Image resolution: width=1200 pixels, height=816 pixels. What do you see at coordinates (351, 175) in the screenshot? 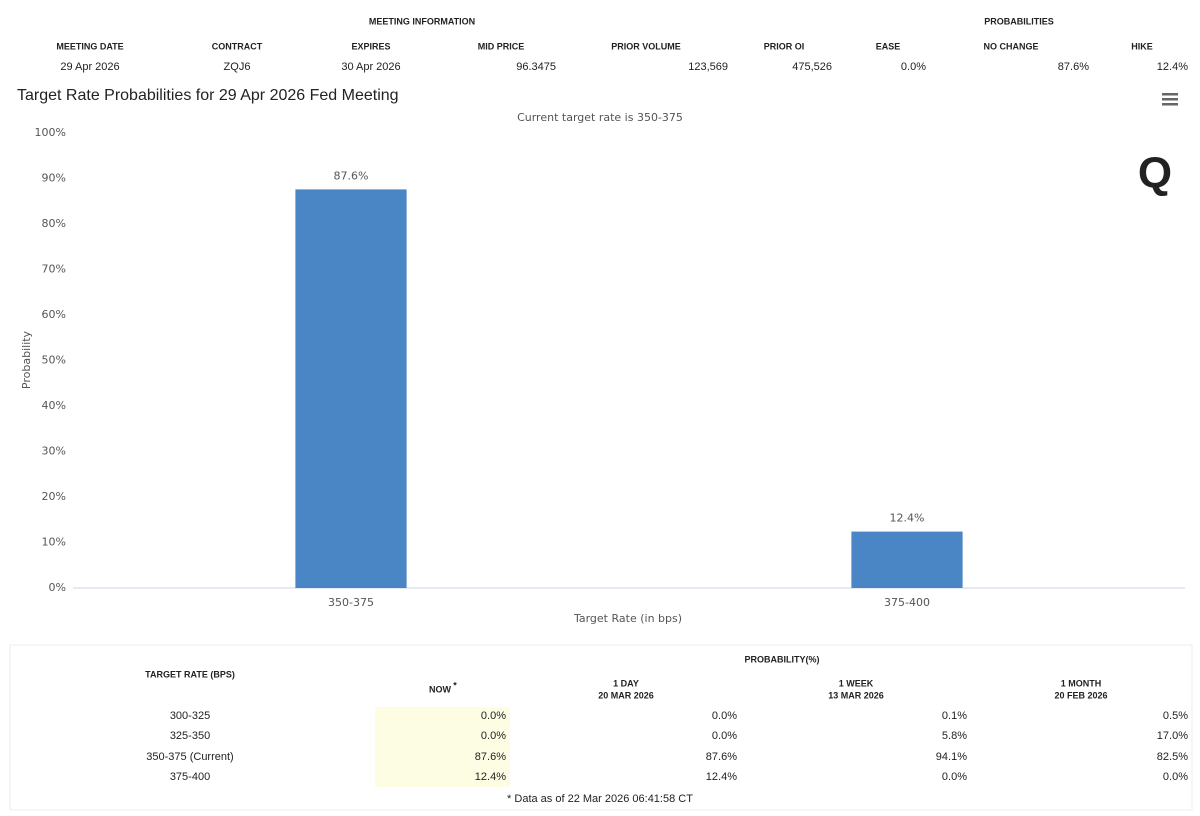
I see `data-label: 87.6%` at bounding box center [351, 175].